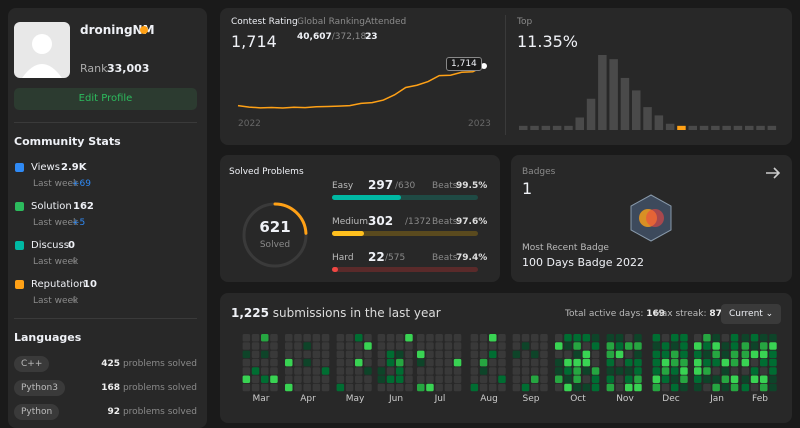 This screenshot has width=800, height=428. I want to click on edit-profile-button: Edit Profile, so click(105, 99).